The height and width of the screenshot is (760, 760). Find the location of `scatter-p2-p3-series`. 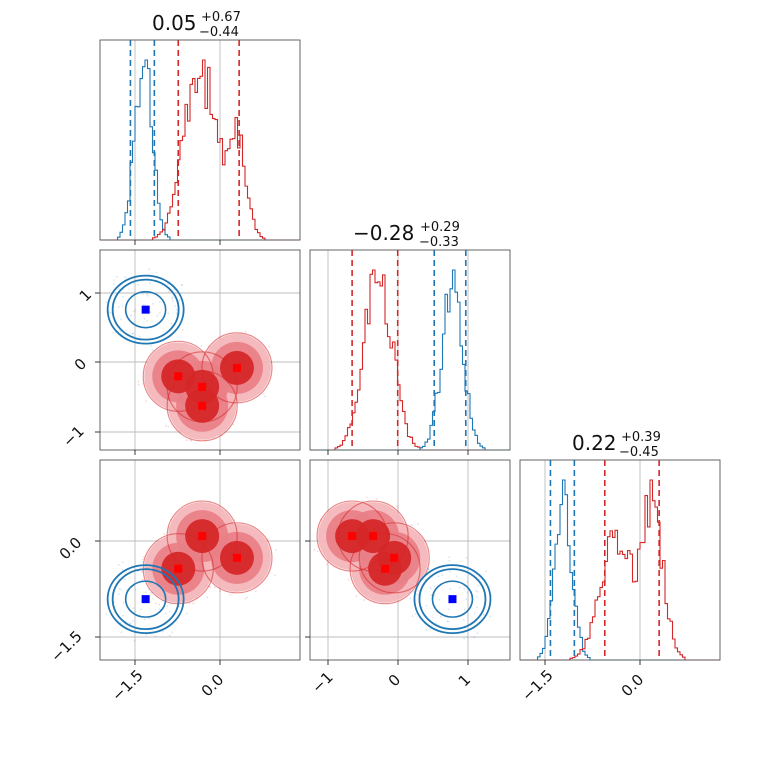

scatter-p2-p3-series is located at coordinates (402, 568).